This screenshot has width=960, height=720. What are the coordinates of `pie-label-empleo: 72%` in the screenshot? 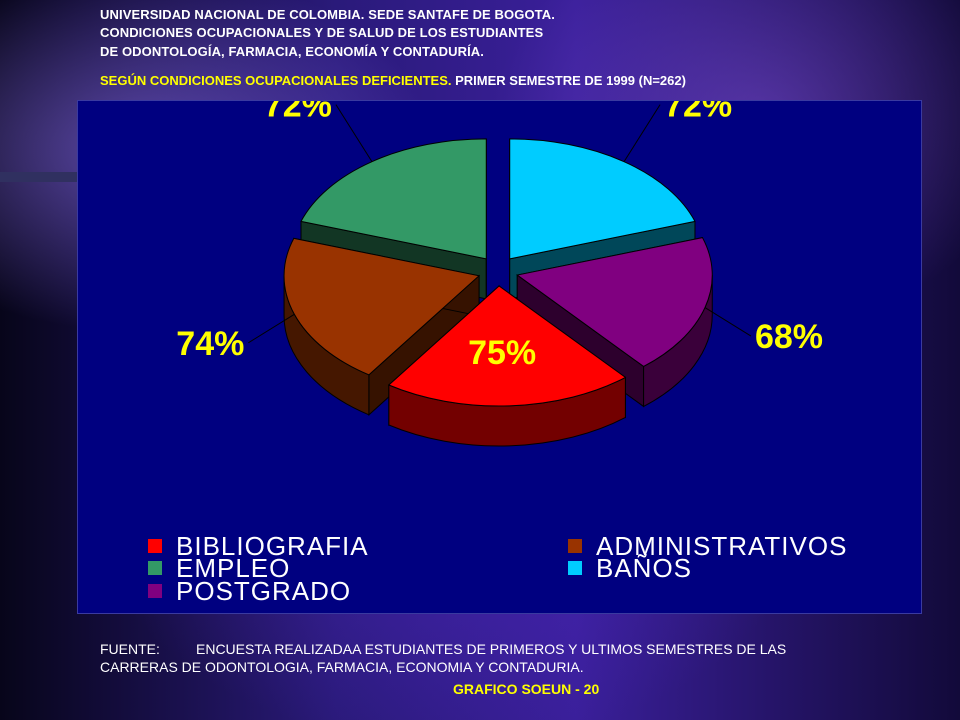 It's located at (298, 113).